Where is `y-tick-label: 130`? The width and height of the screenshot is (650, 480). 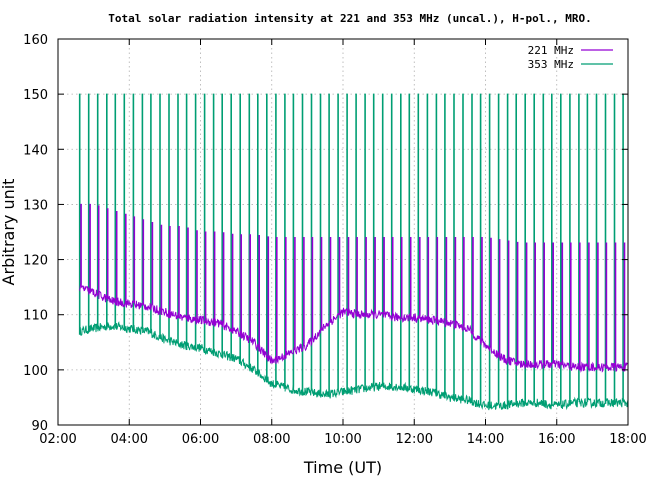 y-tick-label: 130 is located at coordinates (35, 205).